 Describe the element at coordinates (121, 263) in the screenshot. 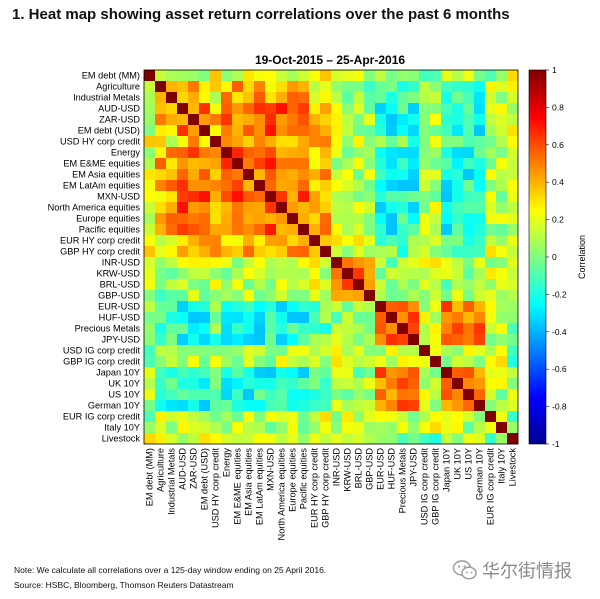

I see `y-tick-label: INR-USD` at that location.